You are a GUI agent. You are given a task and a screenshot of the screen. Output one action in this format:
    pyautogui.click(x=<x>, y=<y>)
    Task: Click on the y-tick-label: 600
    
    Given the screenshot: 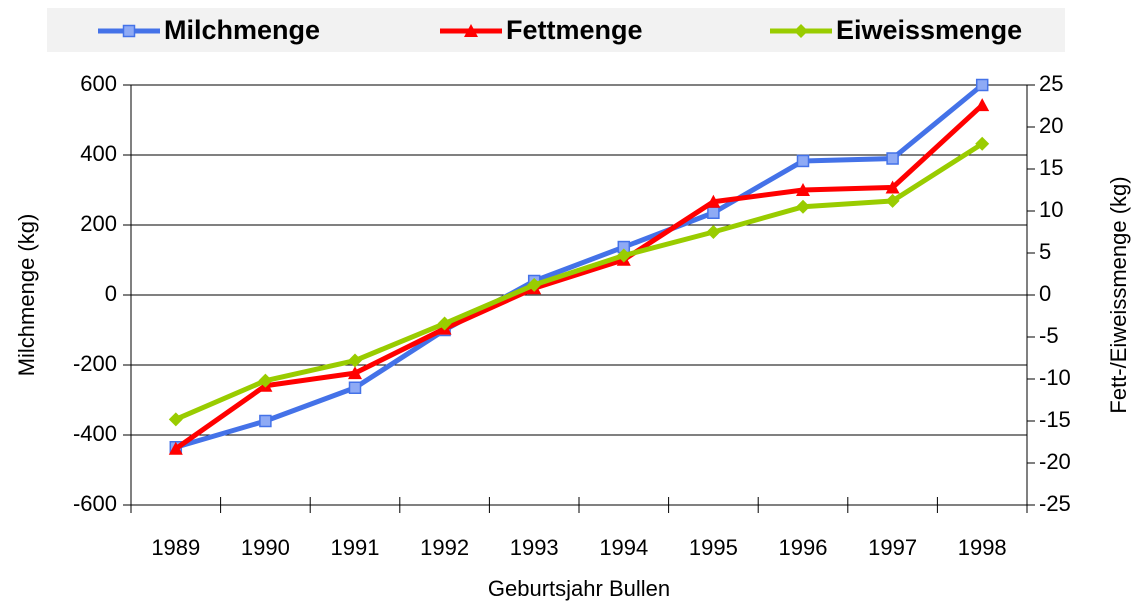 What is the action you would take?
    pyautogui.click(x=98, y=83)
    